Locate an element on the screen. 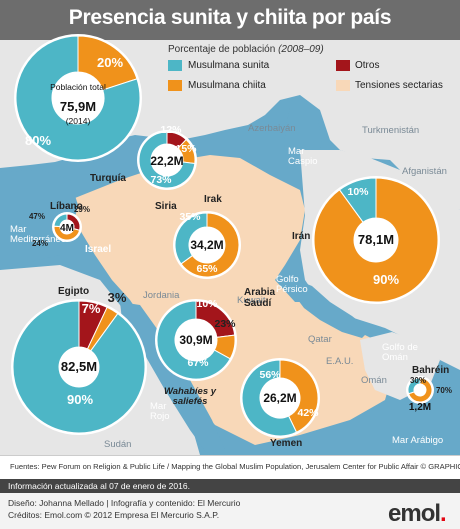 The height and width of the screenshot is (529, 460). pie-label-bahrein-1: 70% is located at coordinates (444, 390).